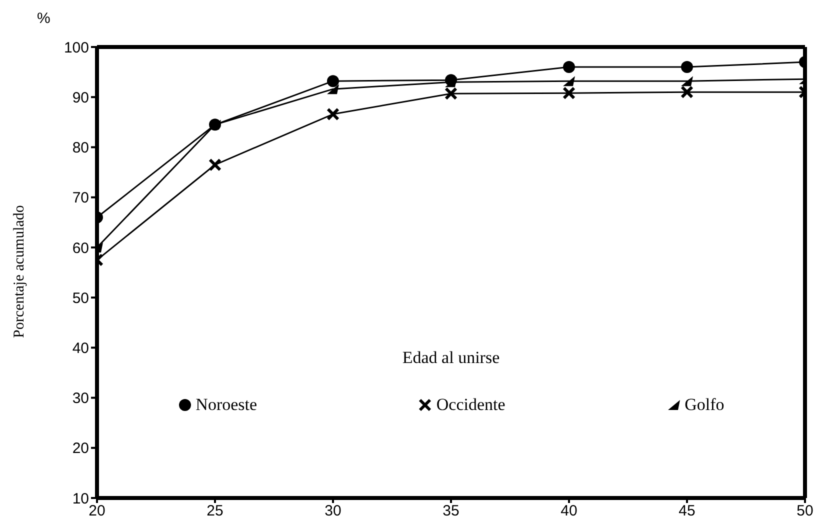 The height and width of the screenshot is (532, 828). I want to click on y-tick-label: 70, so click(80, 198).